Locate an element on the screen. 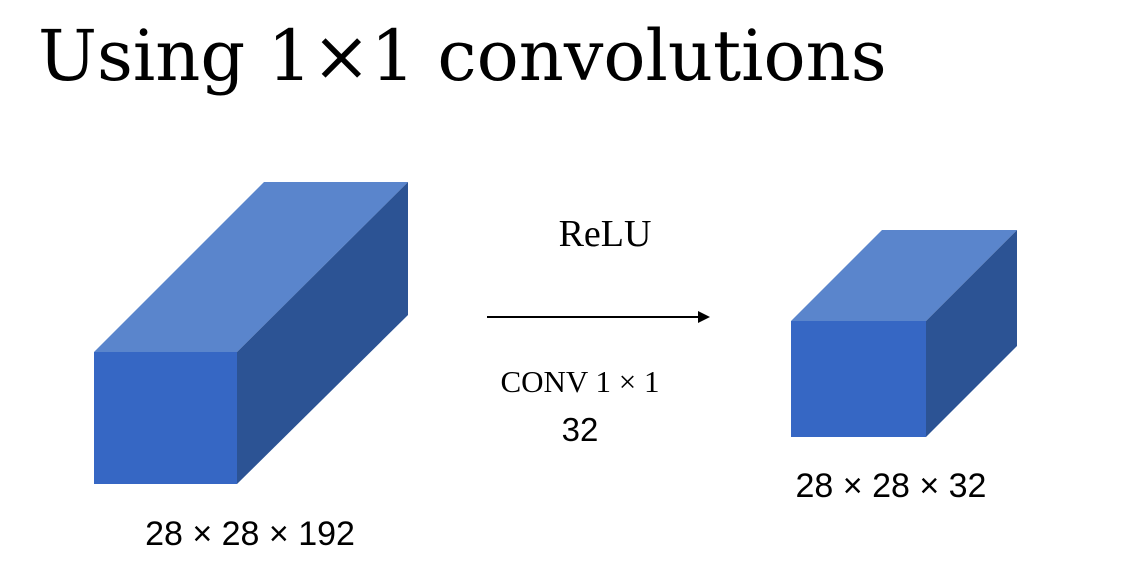 This screenshot has width=1143, height=585. input-volume-top-face is located at coordinates (251, 267).